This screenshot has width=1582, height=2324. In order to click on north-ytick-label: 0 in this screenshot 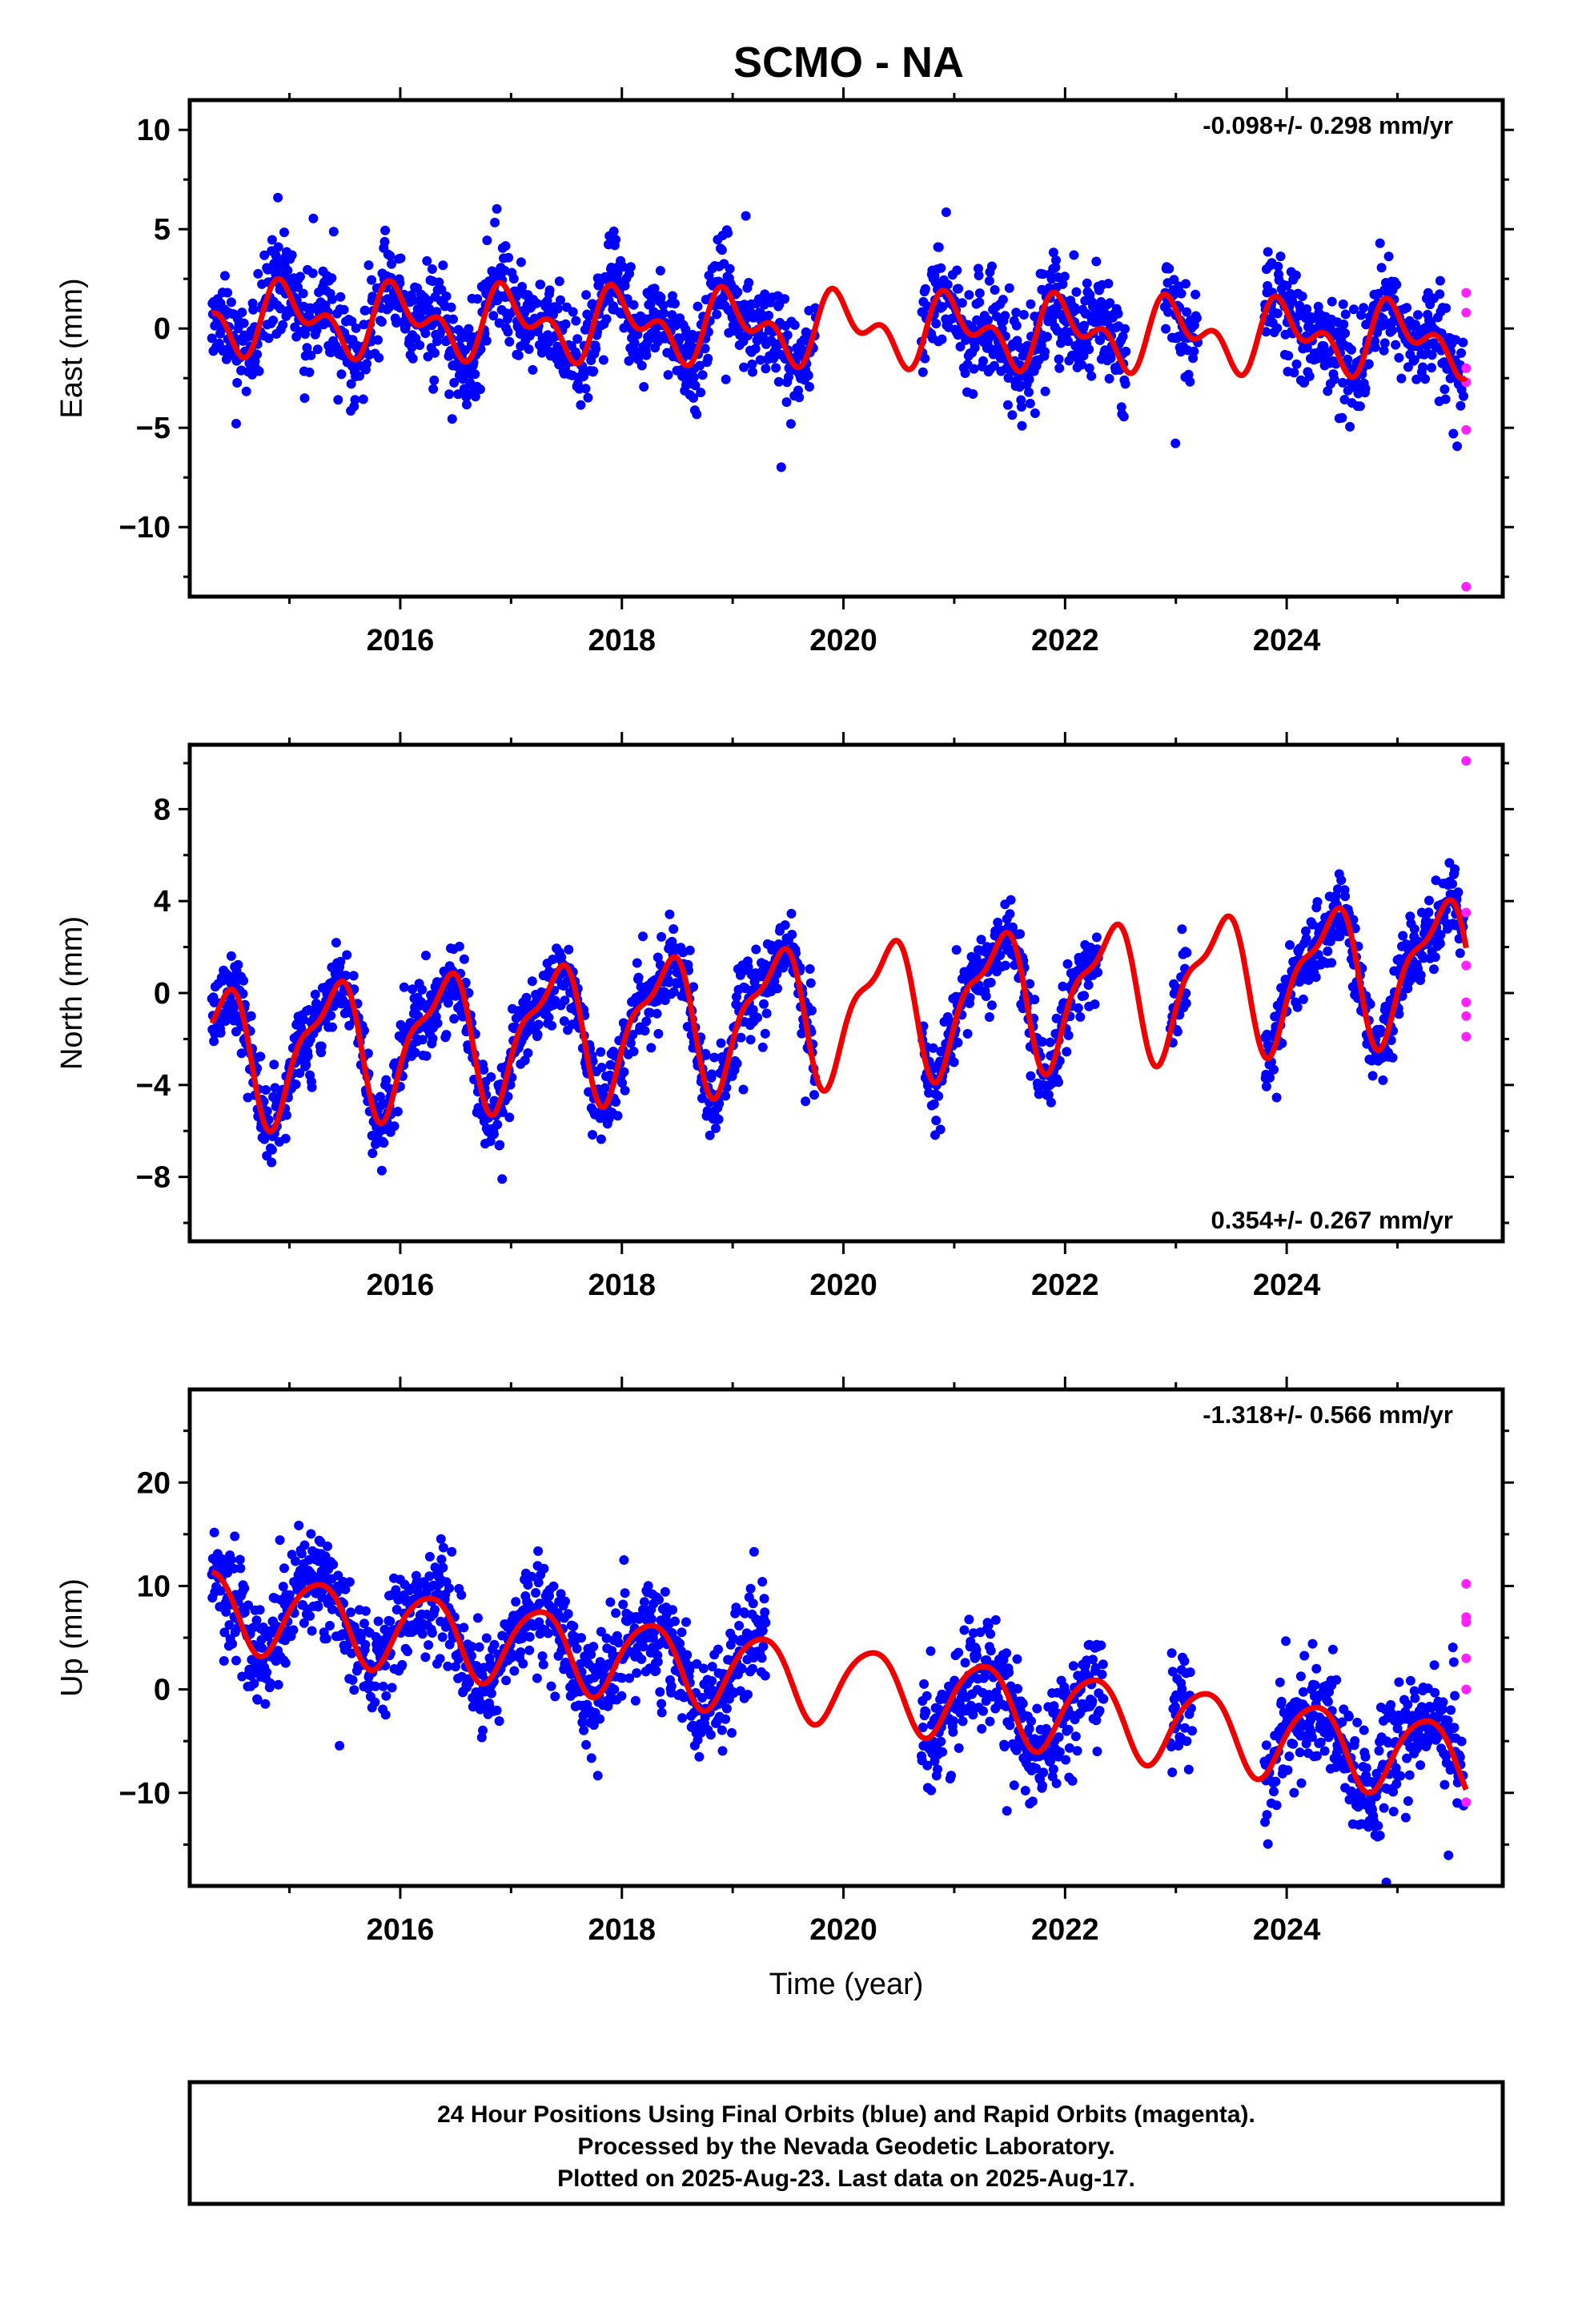, I will do `click(162, 994)`.